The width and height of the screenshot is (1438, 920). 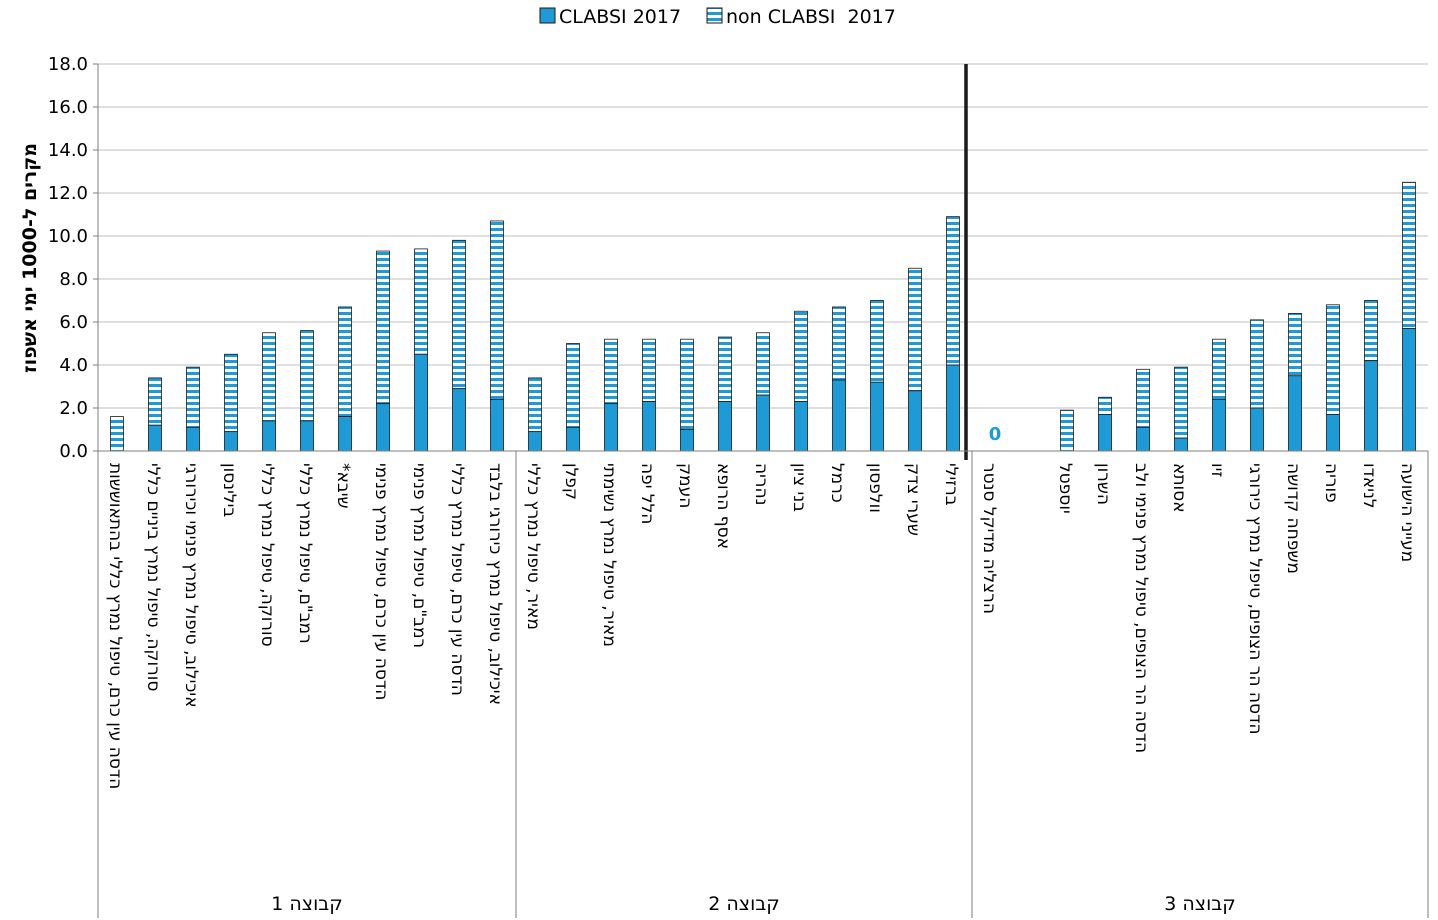 What do you see at coordinates (1199, 904) in the screenshot?
I see `group-label: קבוצה 3` at bounding box center [1199, 904].